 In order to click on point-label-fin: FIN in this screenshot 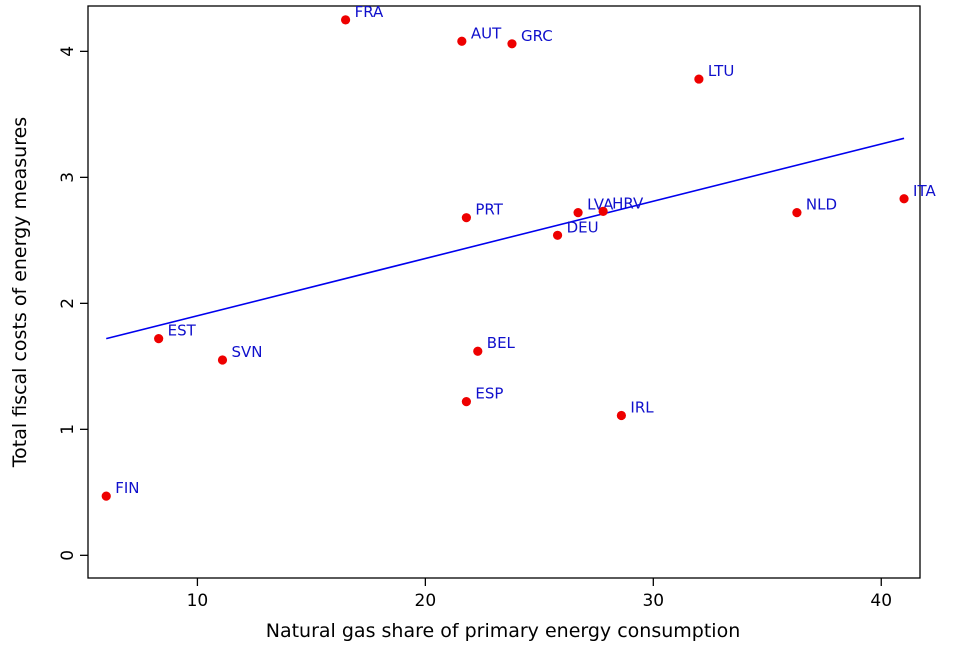, I will do `click(127, 488)`.